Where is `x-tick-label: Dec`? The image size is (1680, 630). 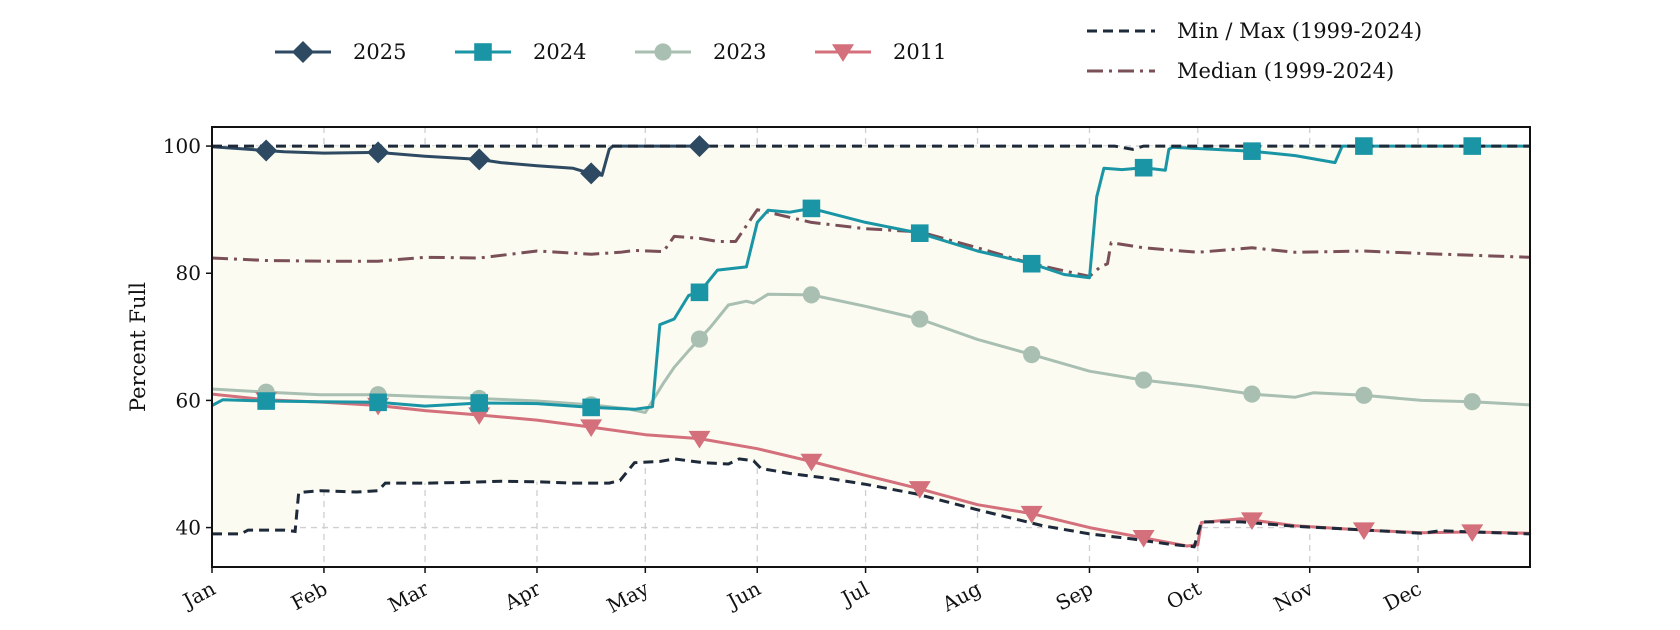
x-tick-label: Dec is located at coordinates (1403, 596).